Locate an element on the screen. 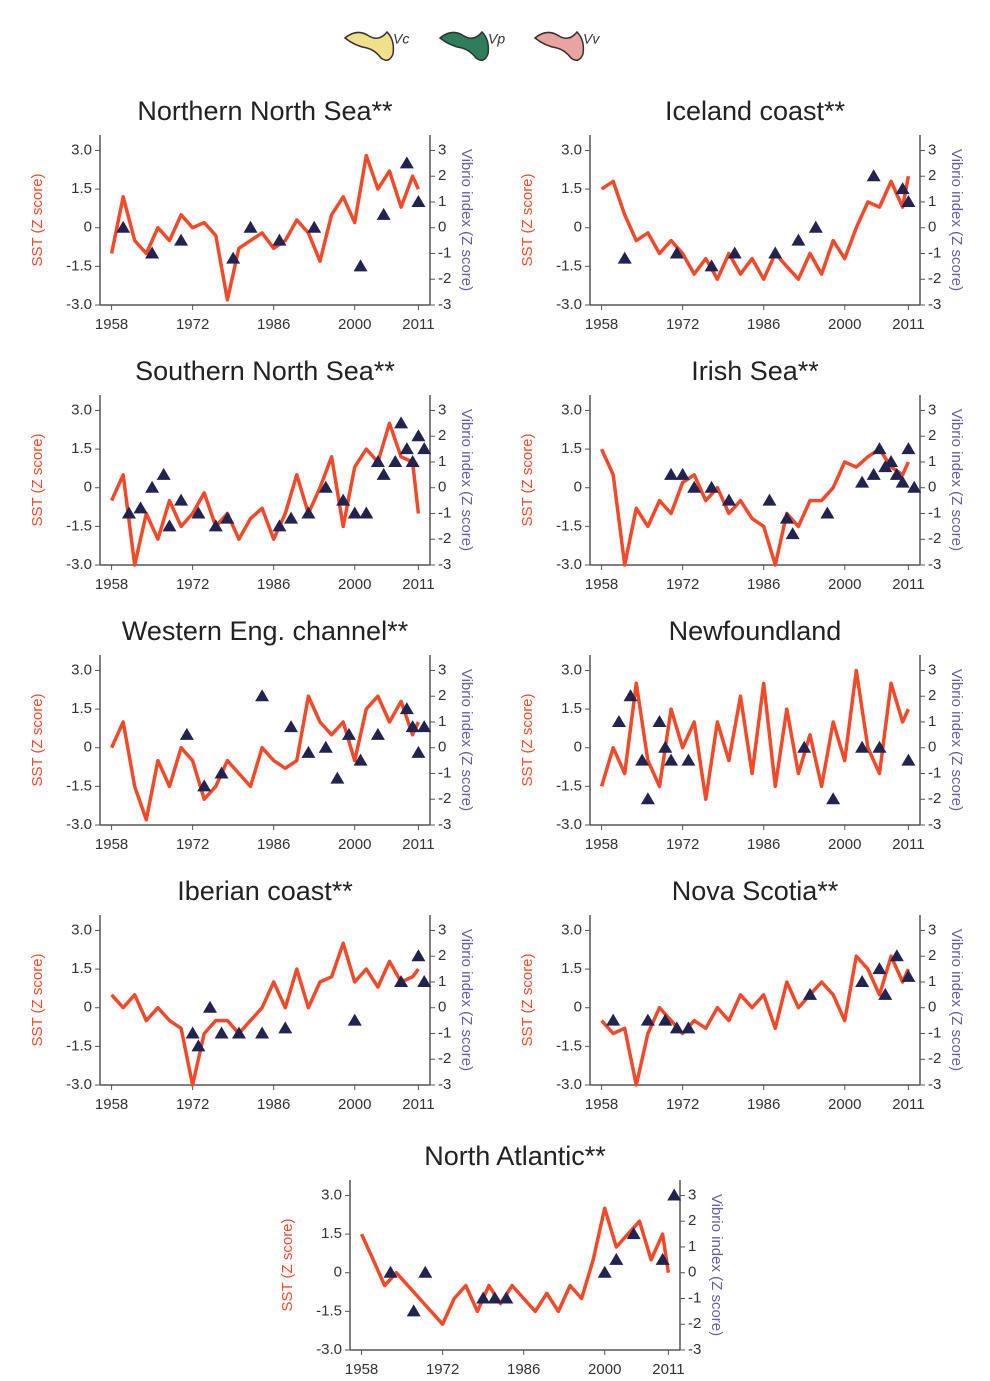 The width and height of the screenshot is (990, 1381). legend-icon is located at coordinates (559, 45).